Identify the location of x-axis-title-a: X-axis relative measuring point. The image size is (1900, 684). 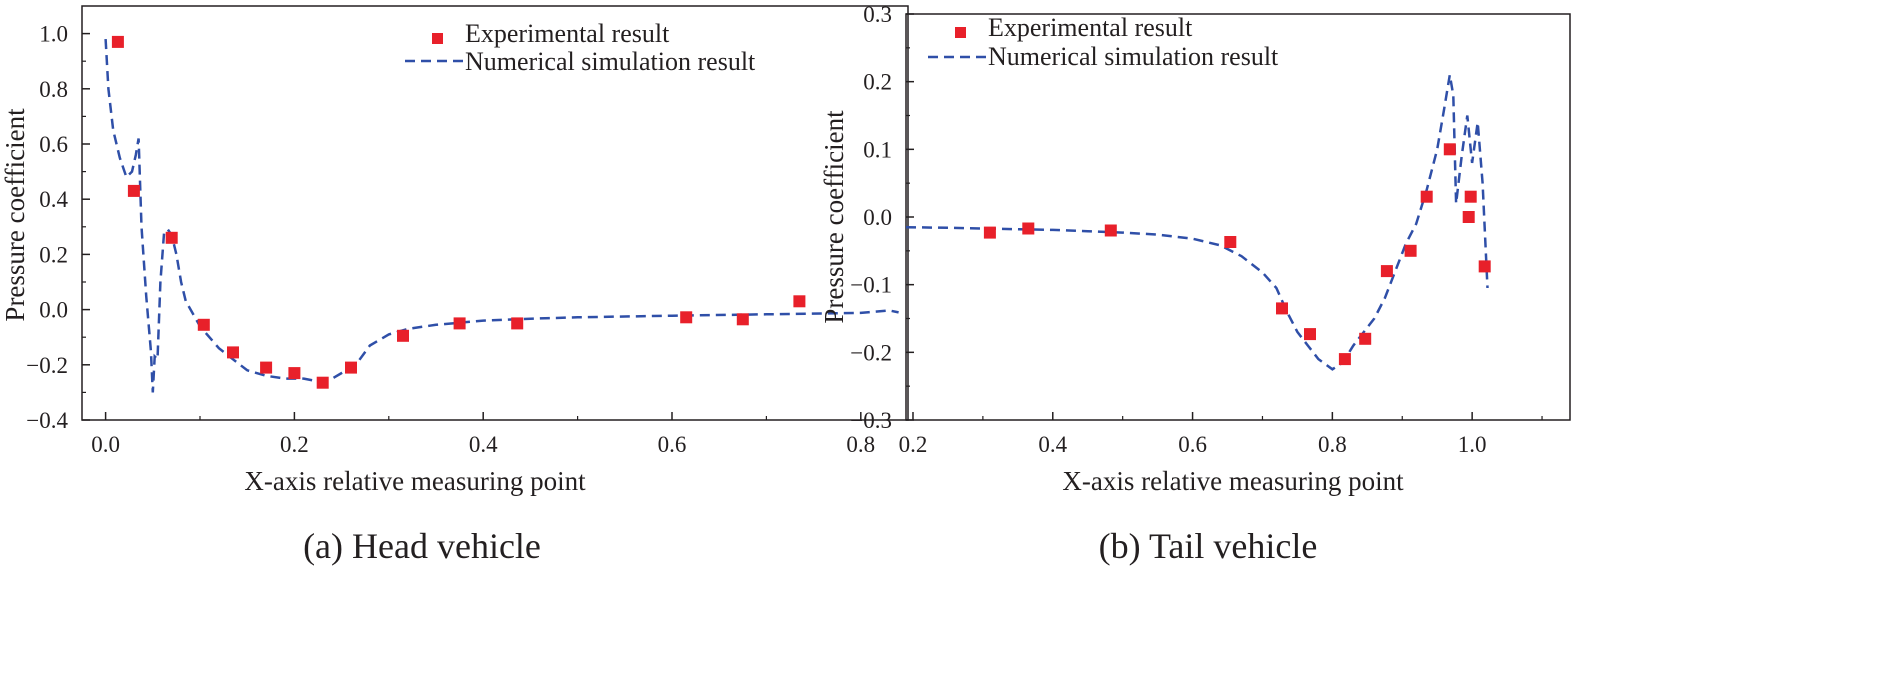
(415, 481).